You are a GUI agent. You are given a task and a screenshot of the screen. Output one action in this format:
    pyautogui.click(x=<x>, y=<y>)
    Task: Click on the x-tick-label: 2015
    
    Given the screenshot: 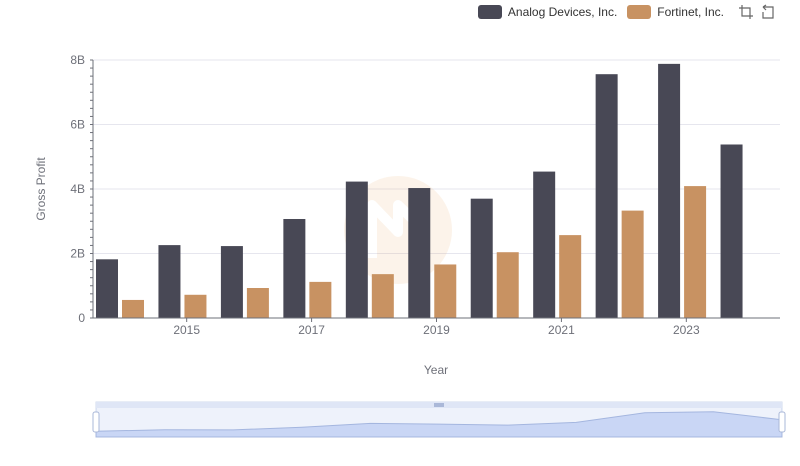 What is the action you would take?
    pyautogui.click(x=186, y=330)
    